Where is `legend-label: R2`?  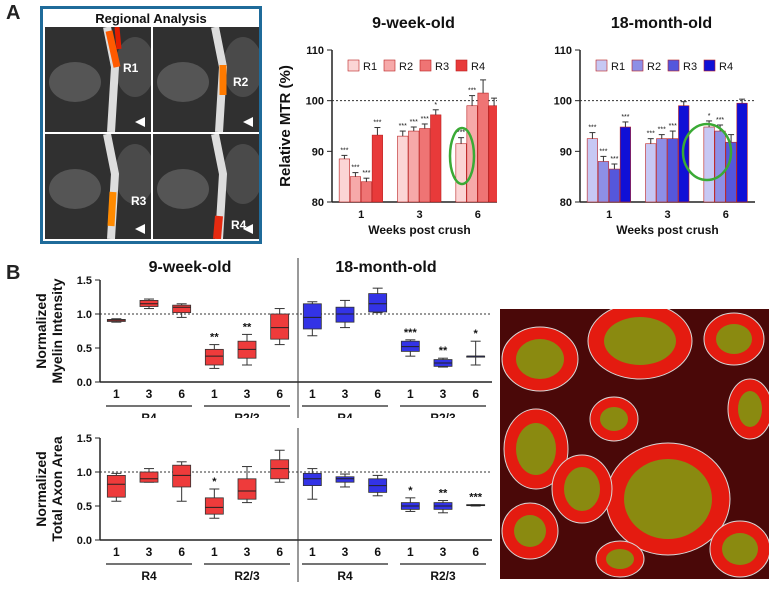
legend-label: R2 is located at coordinates (654, 67).